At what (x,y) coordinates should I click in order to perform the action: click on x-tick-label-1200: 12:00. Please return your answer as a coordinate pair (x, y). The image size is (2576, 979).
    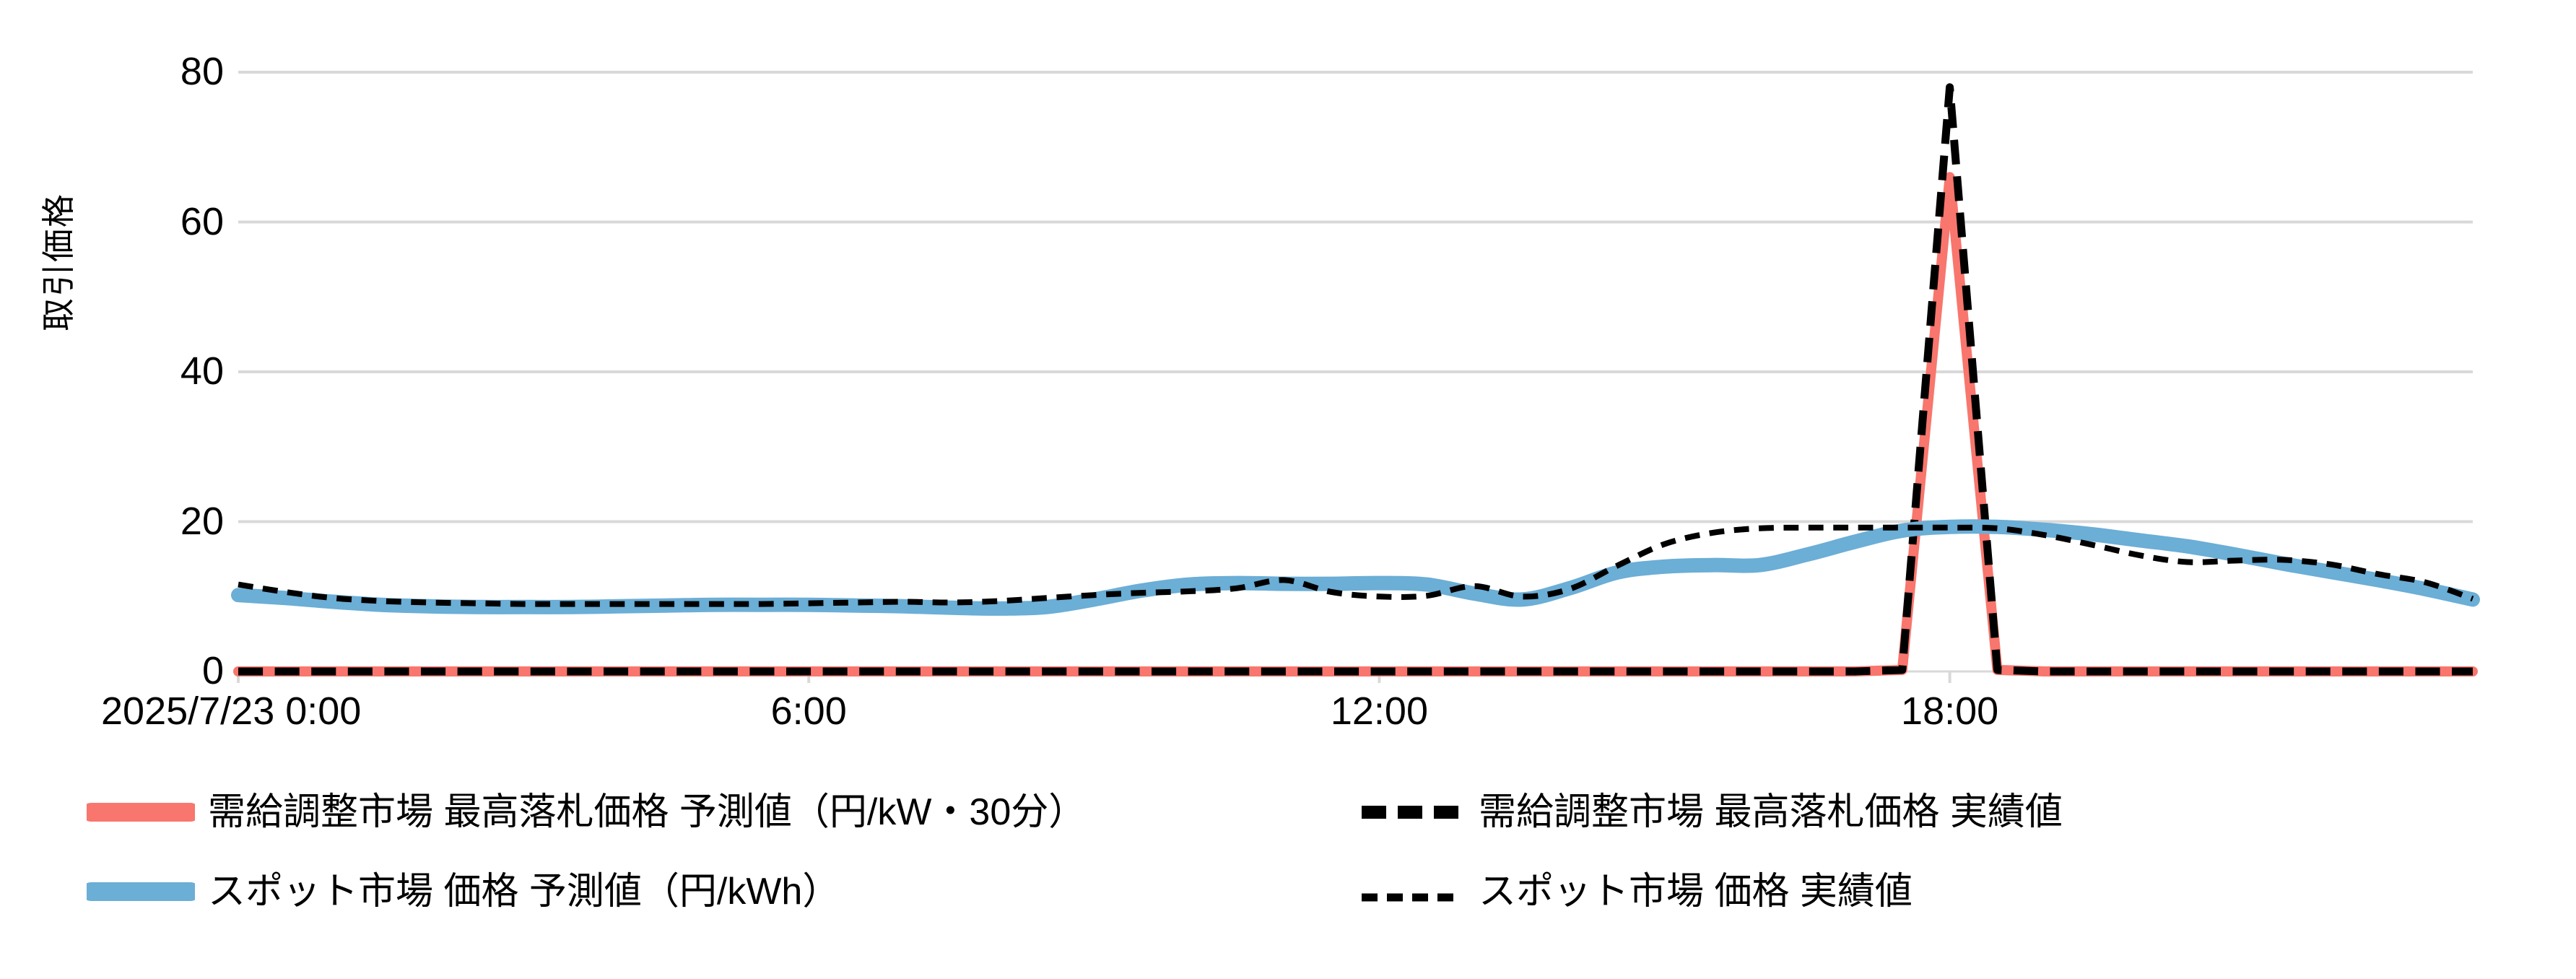
    Looking at the image, I should click on (1379, 711).